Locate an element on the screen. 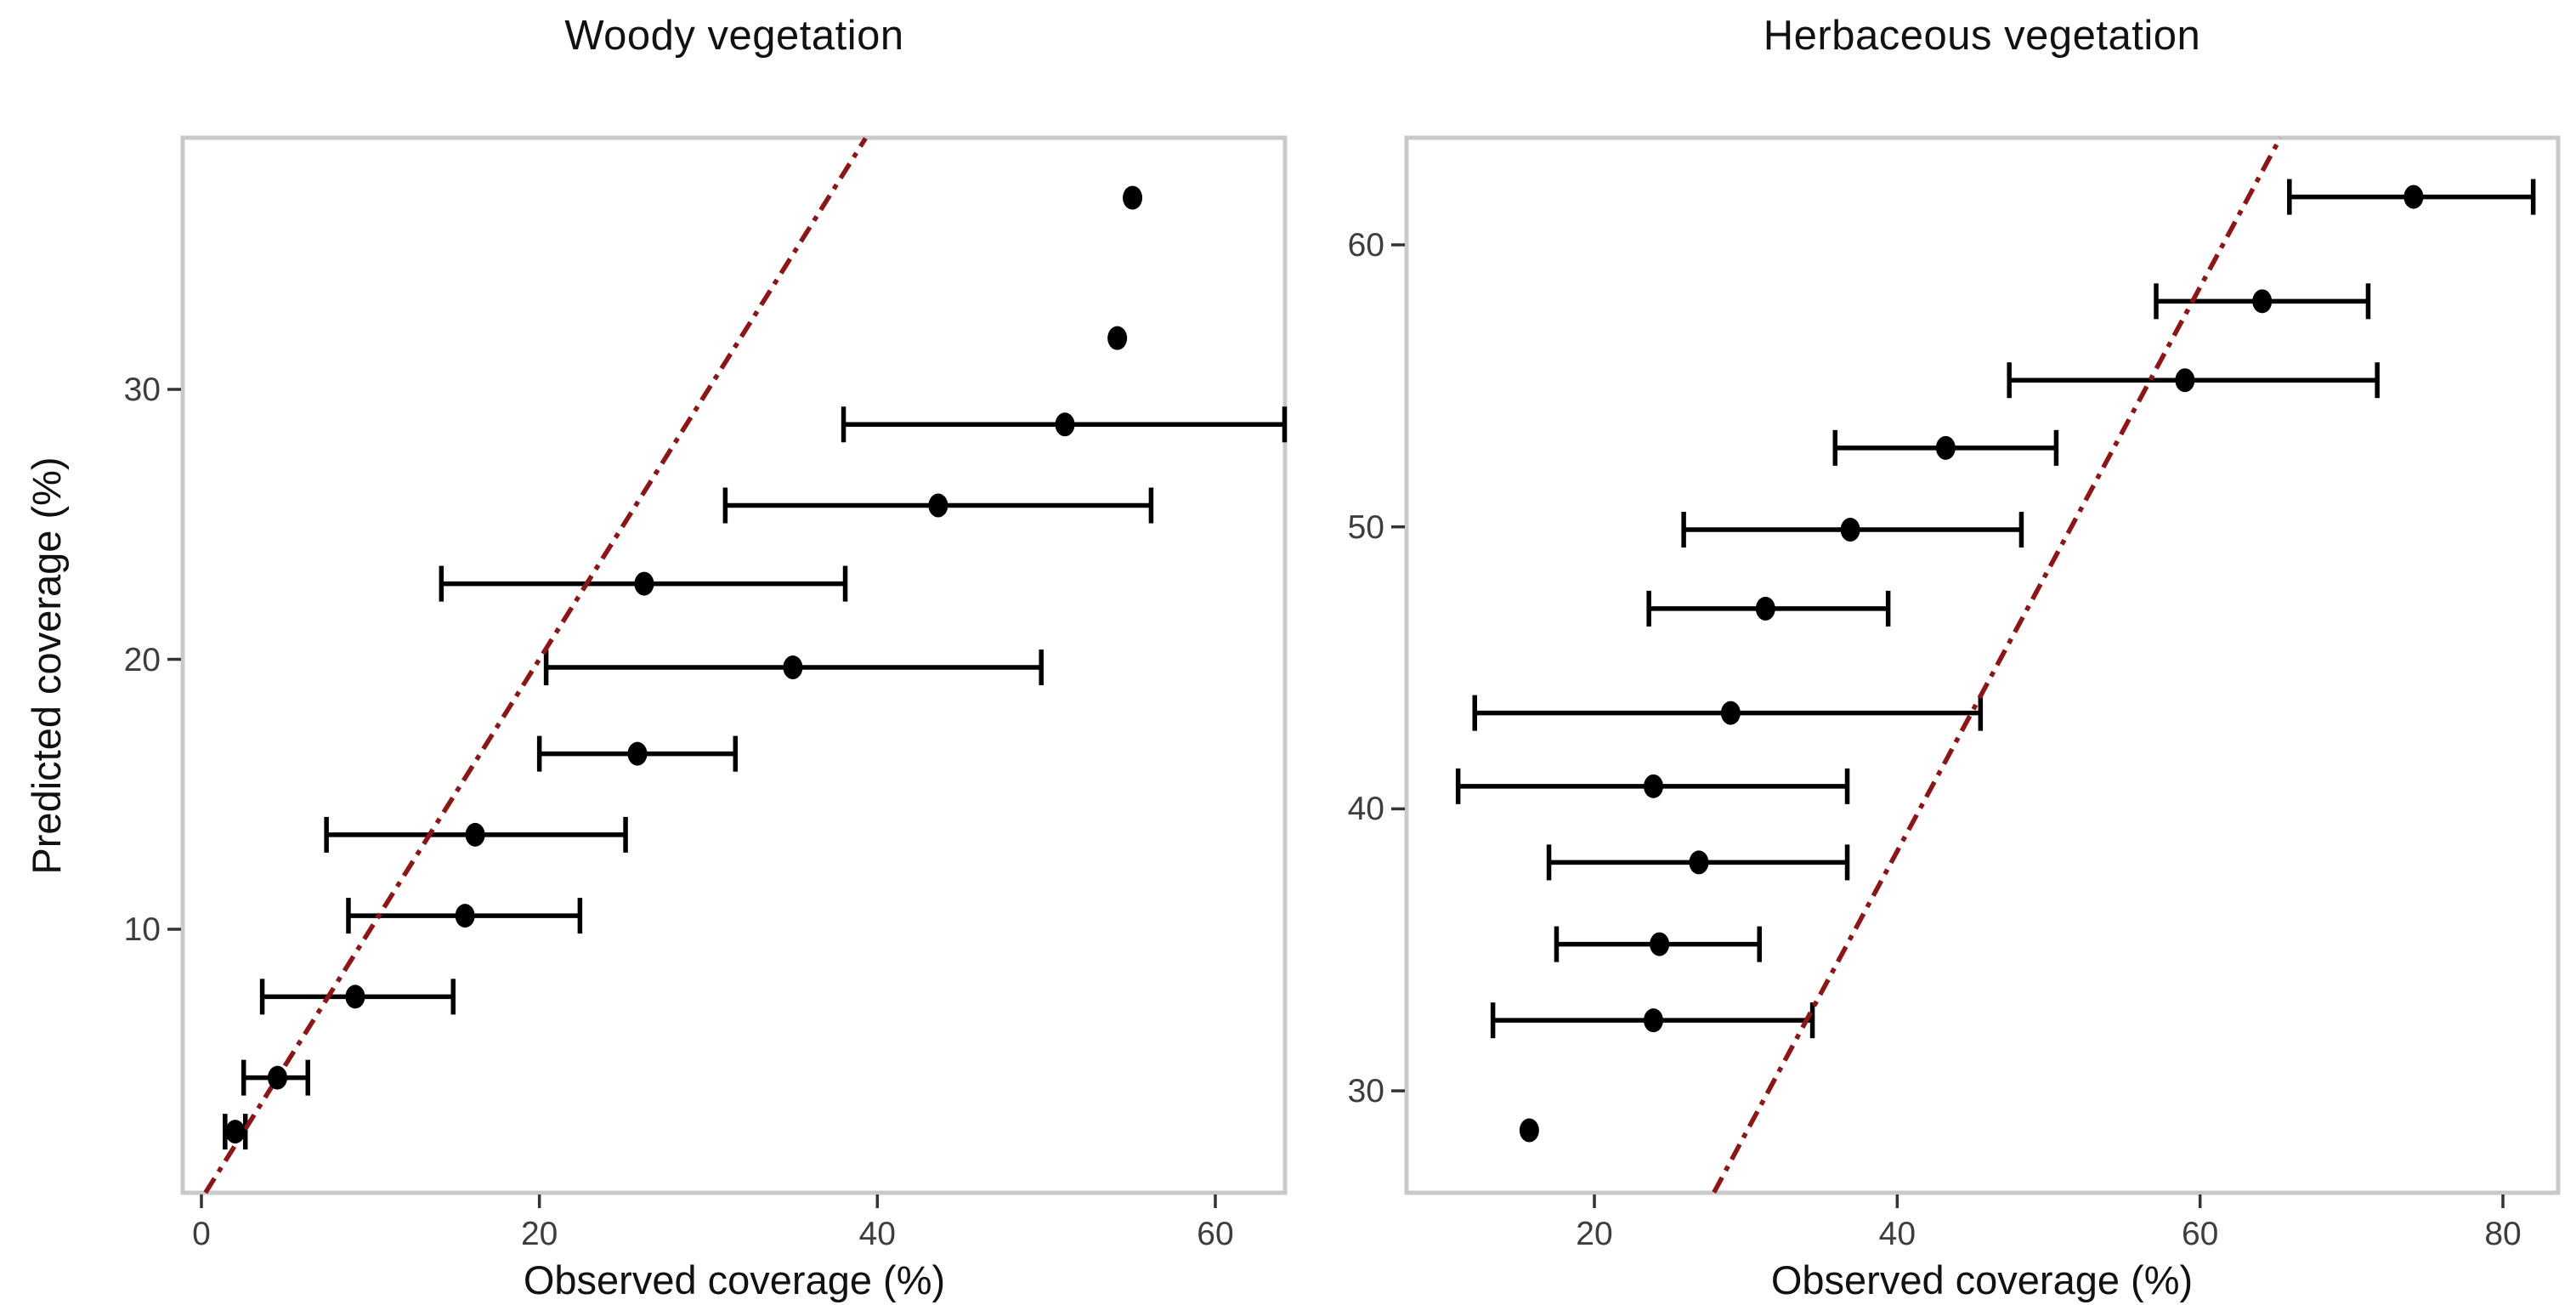 Image resolution: width=2576 pixels, height=1305 pixels. y-tick-label: 20 is located at coordinates (142, 659).